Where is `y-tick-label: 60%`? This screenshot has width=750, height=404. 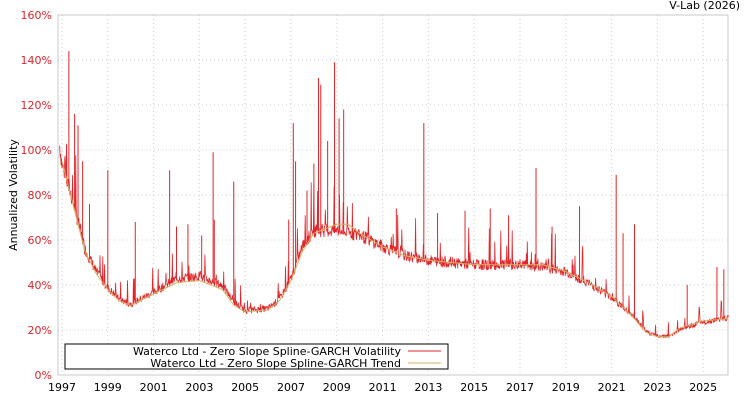 y-tick-label: 60% is located at coordinates (40, 240).